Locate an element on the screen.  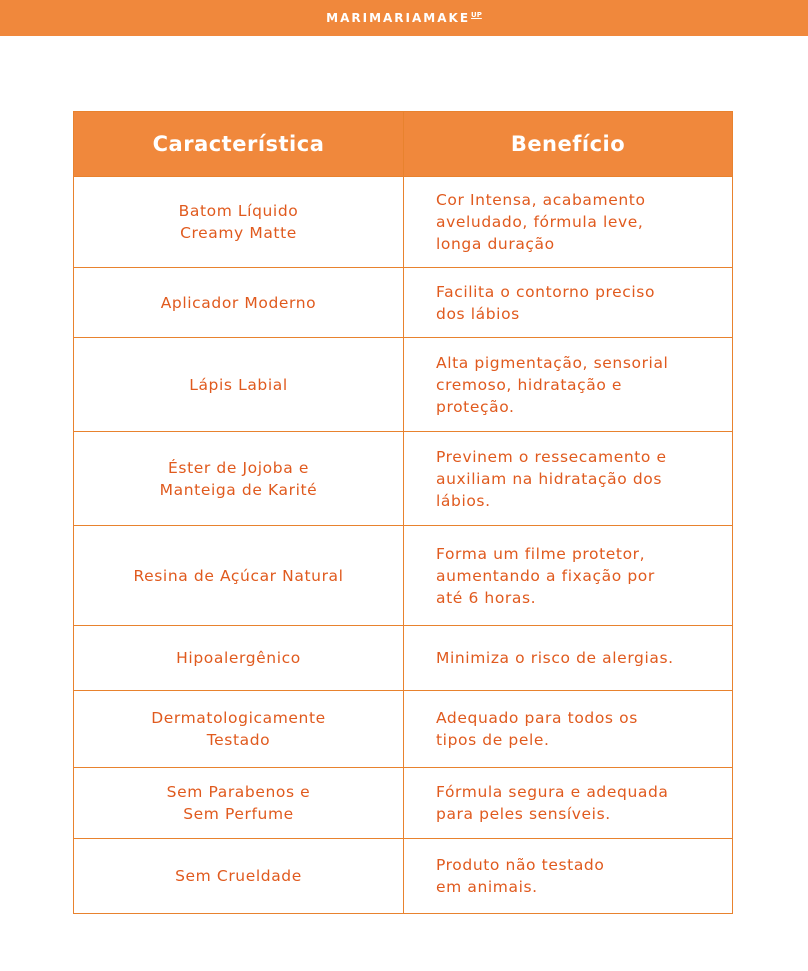
feature-cell: Dermatologicamente Testado is located at coordinates (238, 729).